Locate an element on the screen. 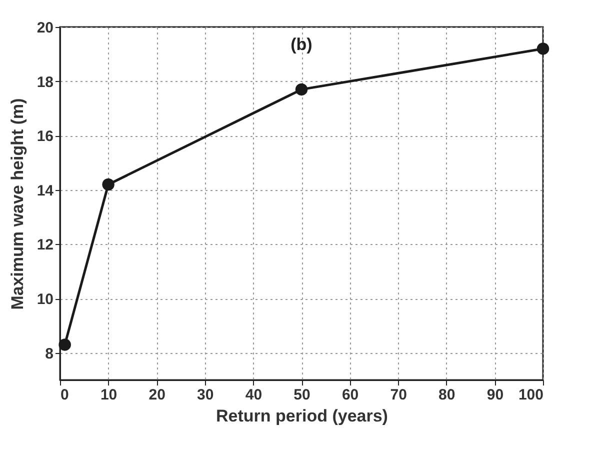 The height and width of the screenshot is (453, 607). y-tick-label: 16 is located at coordinates (45, 137).